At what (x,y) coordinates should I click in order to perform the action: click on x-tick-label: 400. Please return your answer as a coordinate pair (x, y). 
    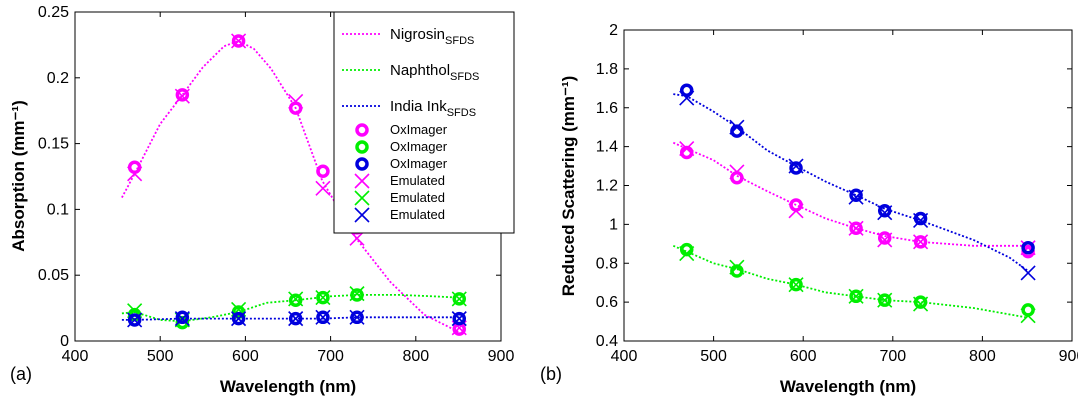
    Looking at the image, I should click on (75, 356).